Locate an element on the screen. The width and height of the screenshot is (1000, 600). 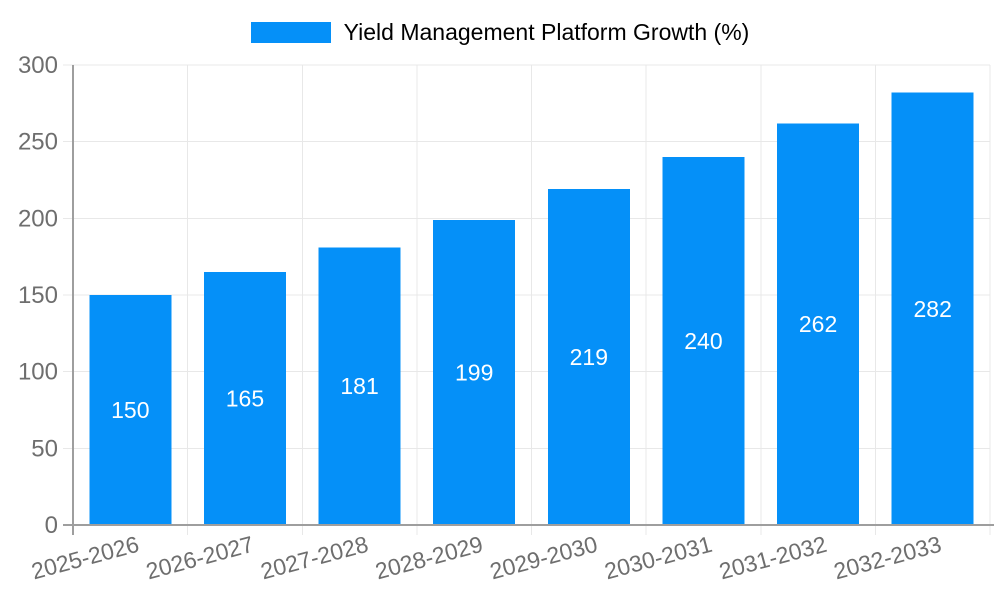
x-tick-label: 2026-2027 is located at coordinates (199, 558).